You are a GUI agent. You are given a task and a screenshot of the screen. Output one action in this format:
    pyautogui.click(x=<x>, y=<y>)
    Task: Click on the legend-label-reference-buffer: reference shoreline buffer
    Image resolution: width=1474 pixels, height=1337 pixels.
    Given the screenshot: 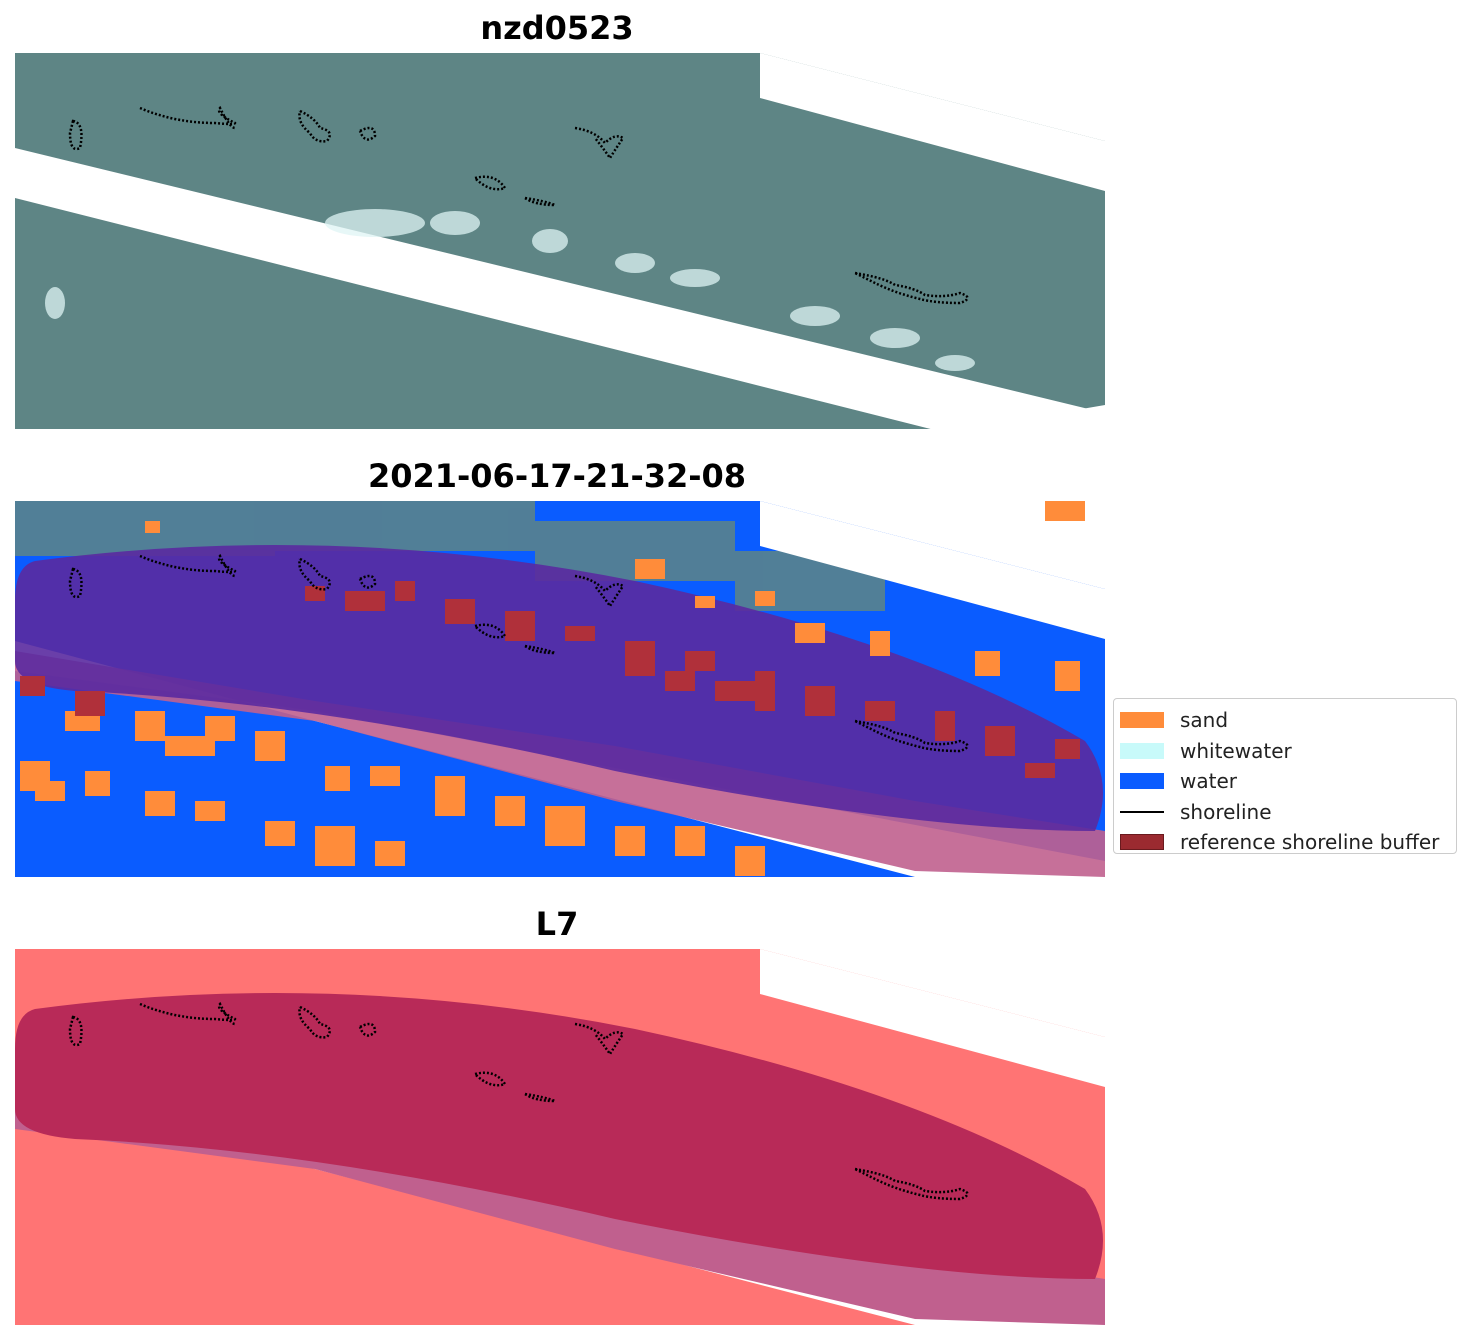 What is the action you would take?
    pyautogui.click(x=1310, y=842)
    